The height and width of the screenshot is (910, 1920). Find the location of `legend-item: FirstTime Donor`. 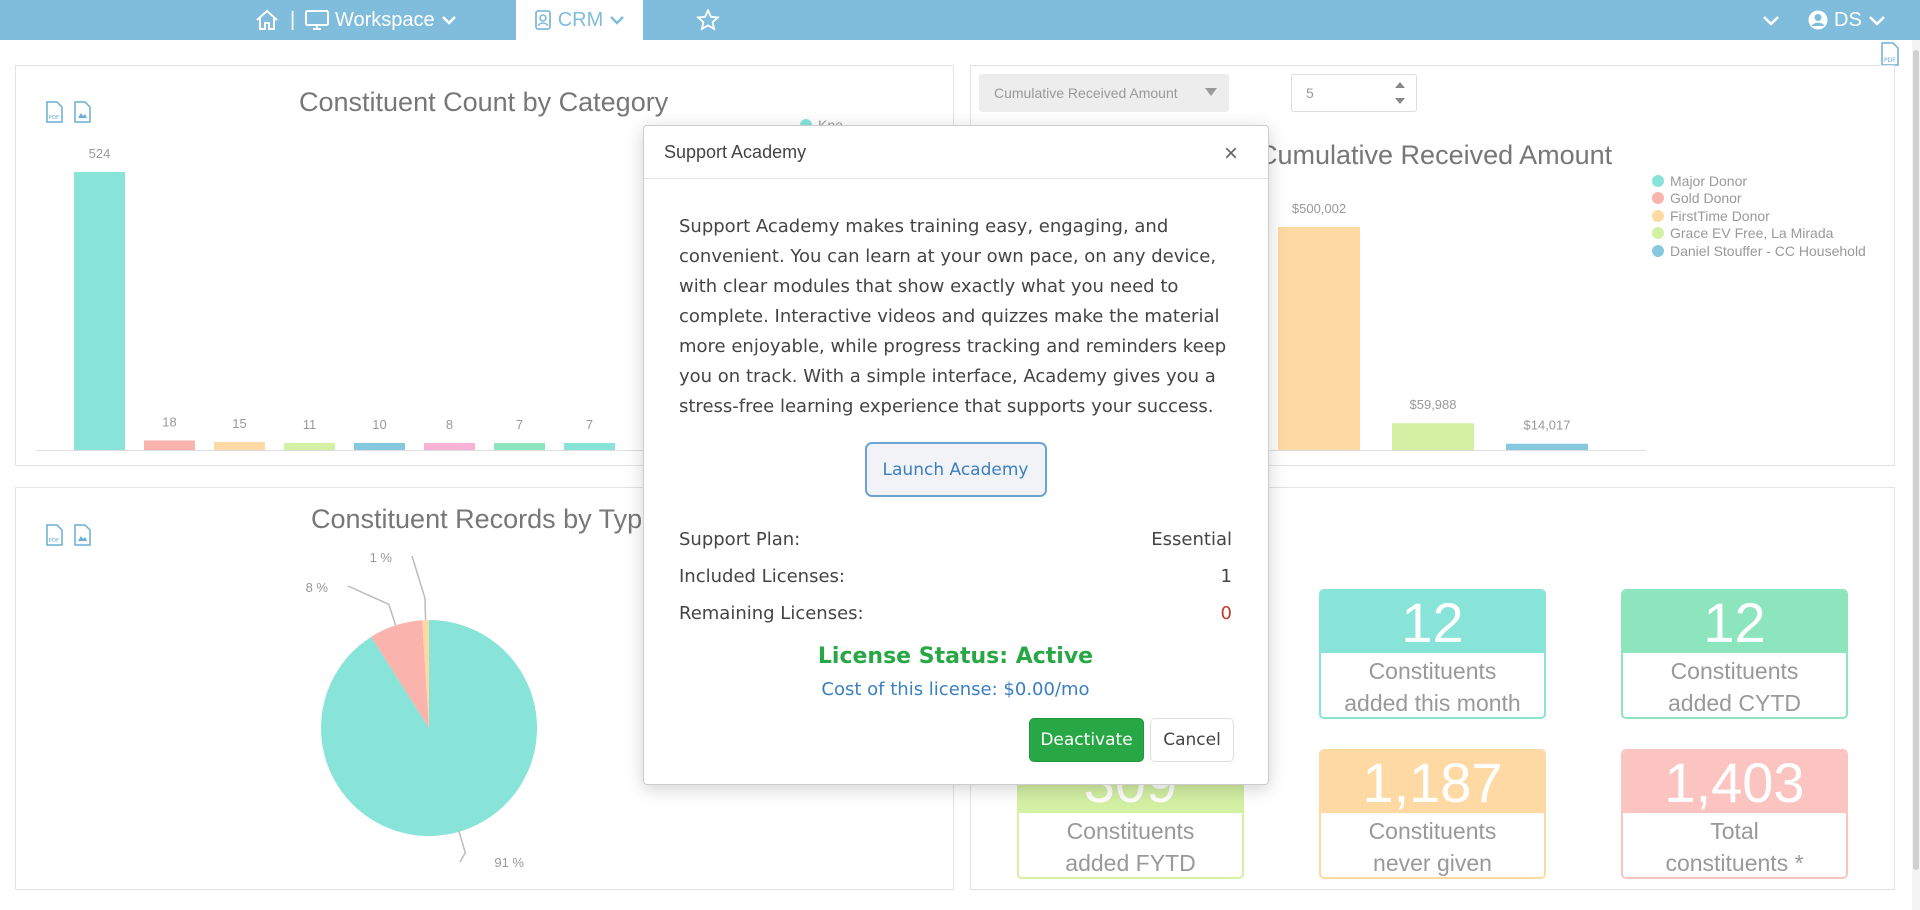

legend-item: FirstTime Donor is located at coordinates (1759, 216).